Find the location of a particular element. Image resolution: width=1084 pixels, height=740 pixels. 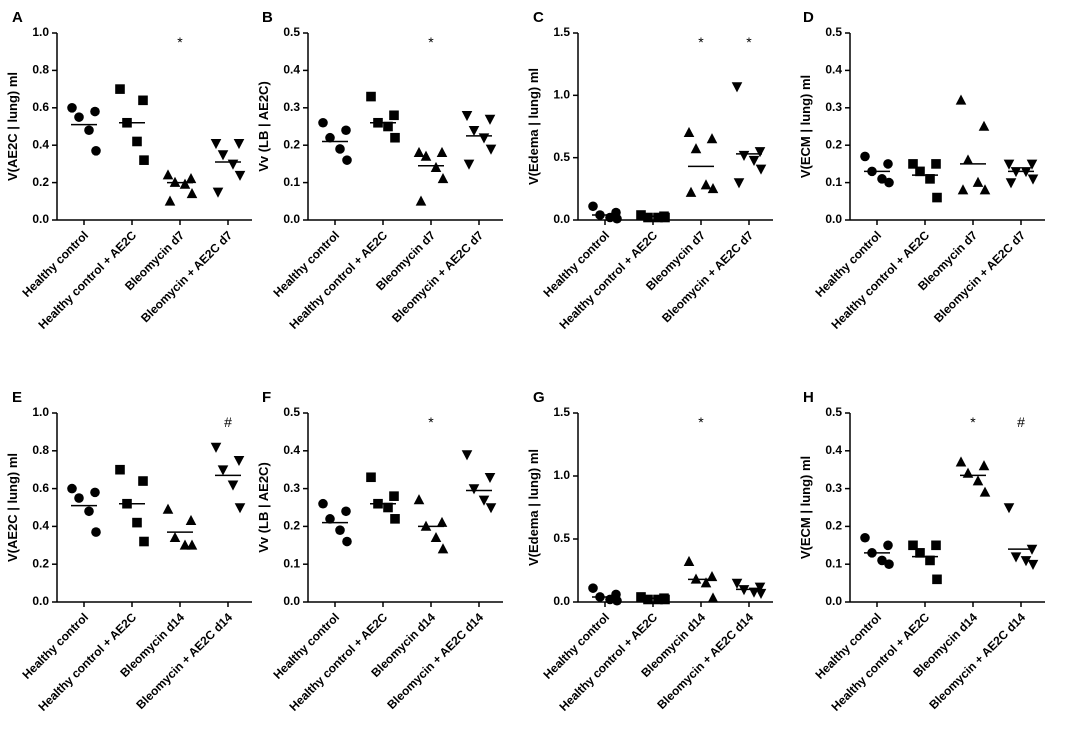

panel-label: C is located at coordinates (538, 17).